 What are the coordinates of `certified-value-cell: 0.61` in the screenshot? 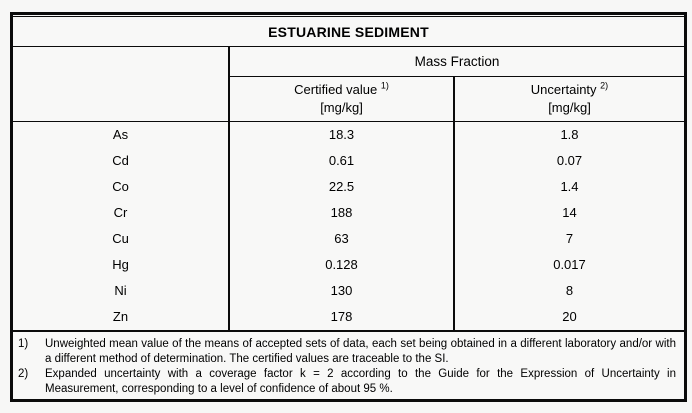 It's located at (342, 161).